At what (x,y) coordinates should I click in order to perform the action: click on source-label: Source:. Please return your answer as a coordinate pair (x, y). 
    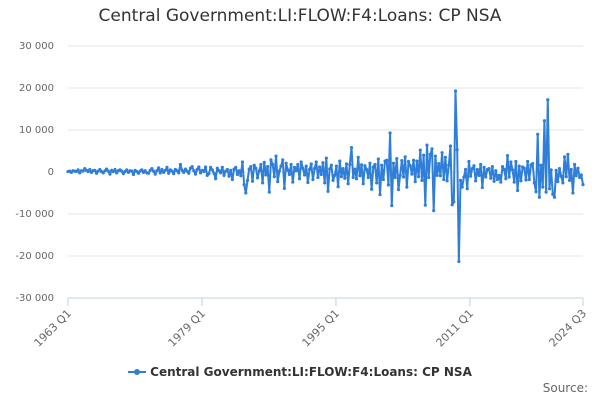
    Looking at the image, I should click on (565, 388).